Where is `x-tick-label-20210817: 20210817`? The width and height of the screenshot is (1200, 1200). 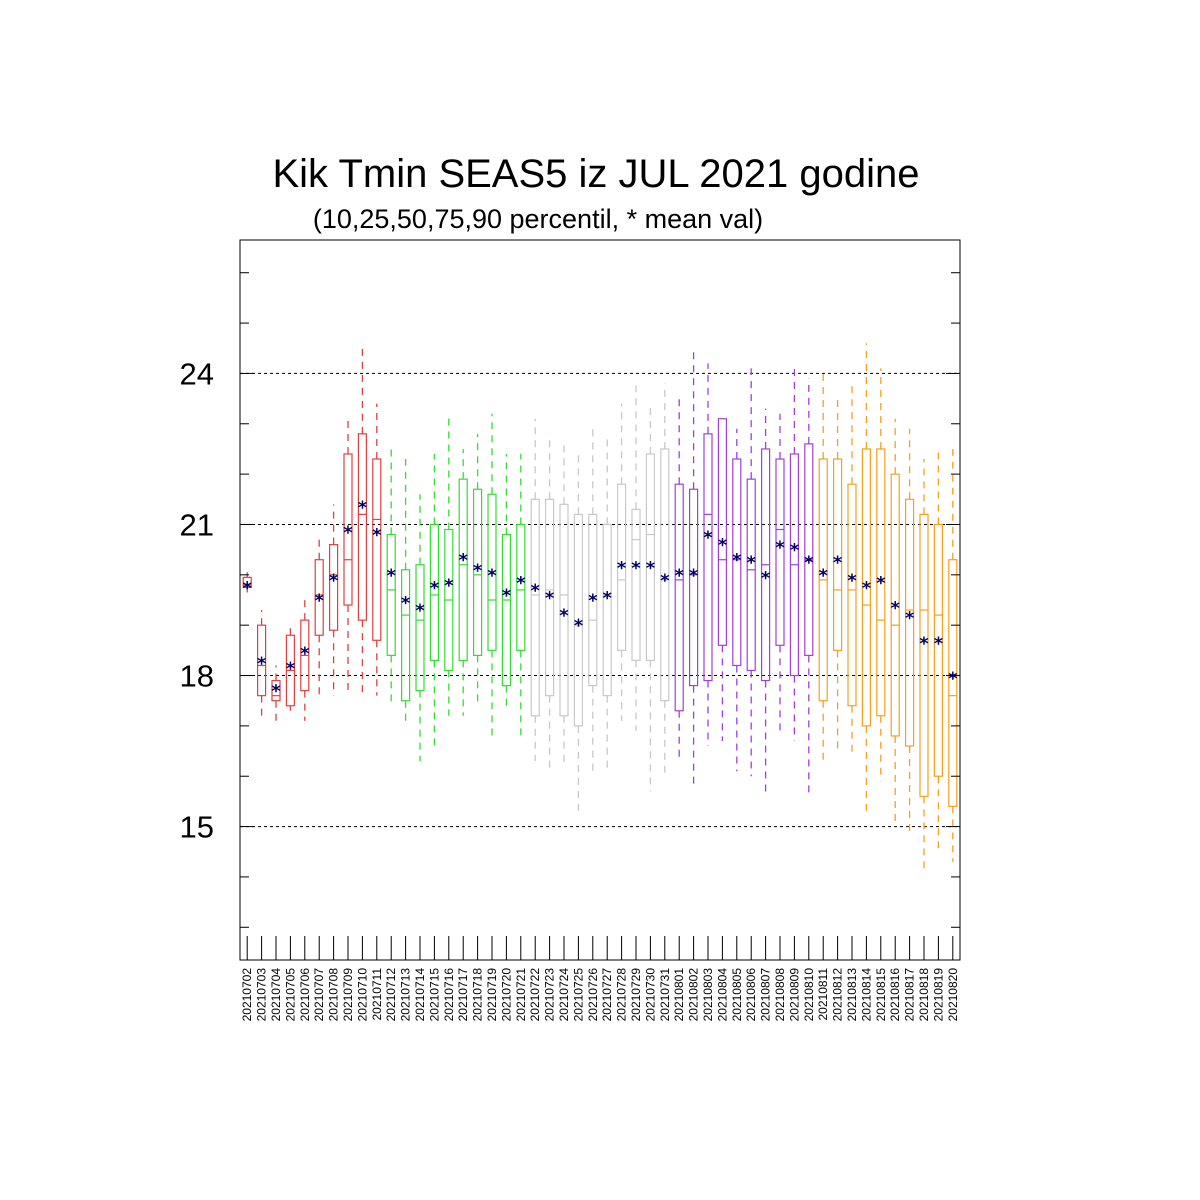
x-tick-label-20210817: 20210817 is located at coordinates (910, 995).